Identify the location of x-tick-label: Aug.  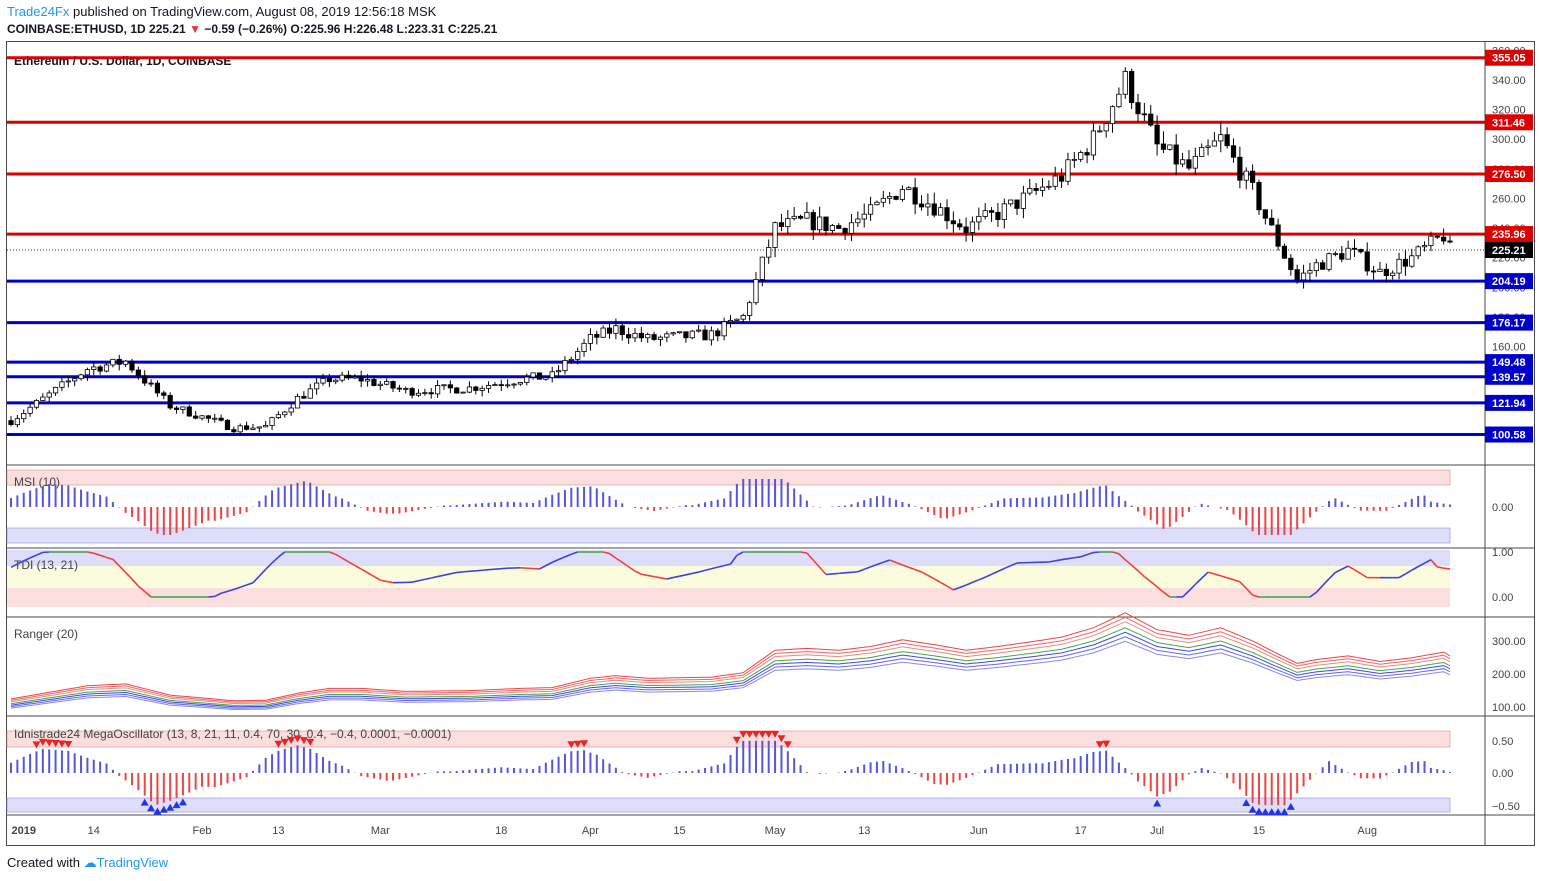
(1367, 831).